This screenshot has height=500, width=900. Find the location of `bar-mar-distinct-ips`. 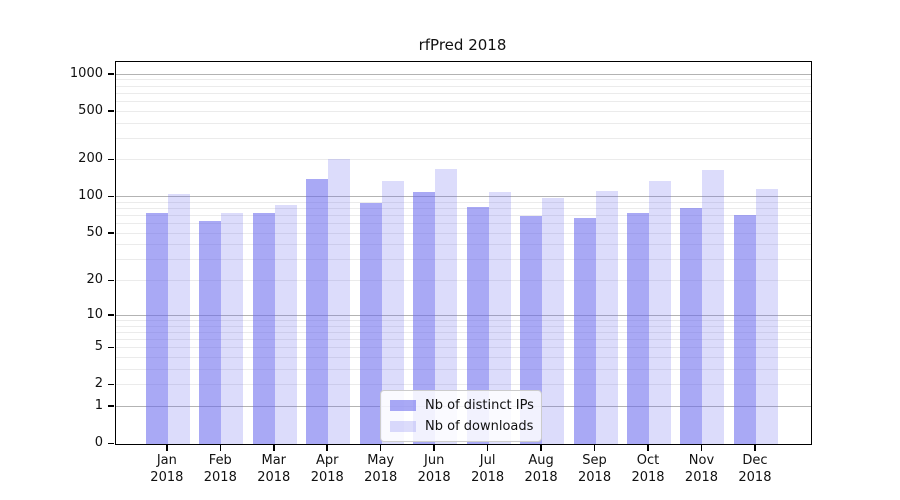

bar-mar-distinct-ips is located at coordinates (263, 328).